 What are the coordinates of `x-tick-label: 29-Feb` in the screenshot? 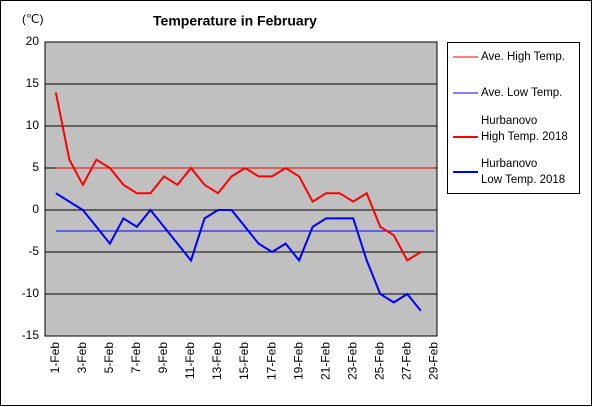 It's located at (433, 361).